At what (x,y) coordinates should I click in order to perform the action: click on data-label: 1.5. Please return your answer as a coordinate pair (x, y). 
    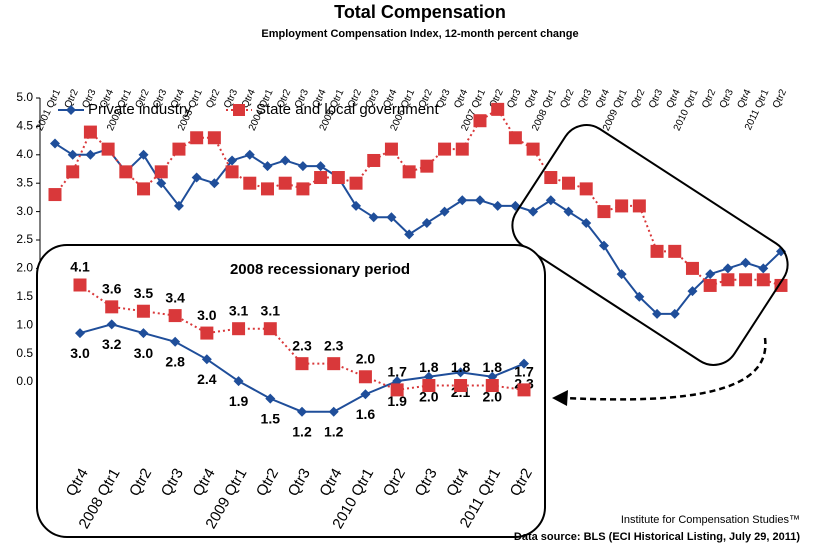
    Looking at the image, I should click on (271, 418).